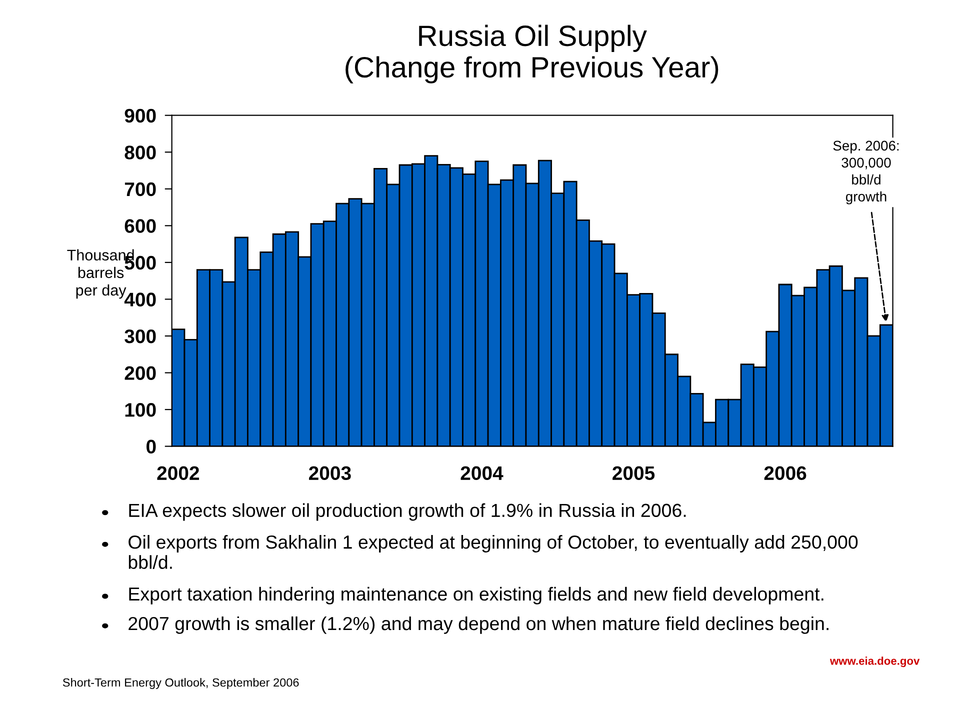 Image resolution: width=960 pixels, height=721 pixels. I want to click on y-tick-label: 900, so click(140, 115).